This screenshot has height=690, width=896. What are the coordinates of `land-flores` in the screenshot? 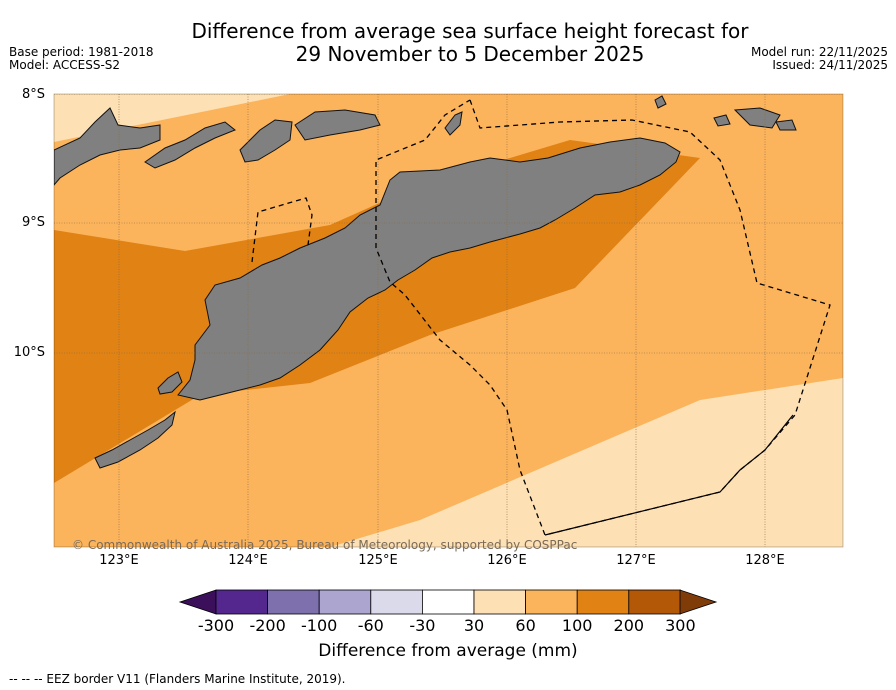 It's located at (107, 146).